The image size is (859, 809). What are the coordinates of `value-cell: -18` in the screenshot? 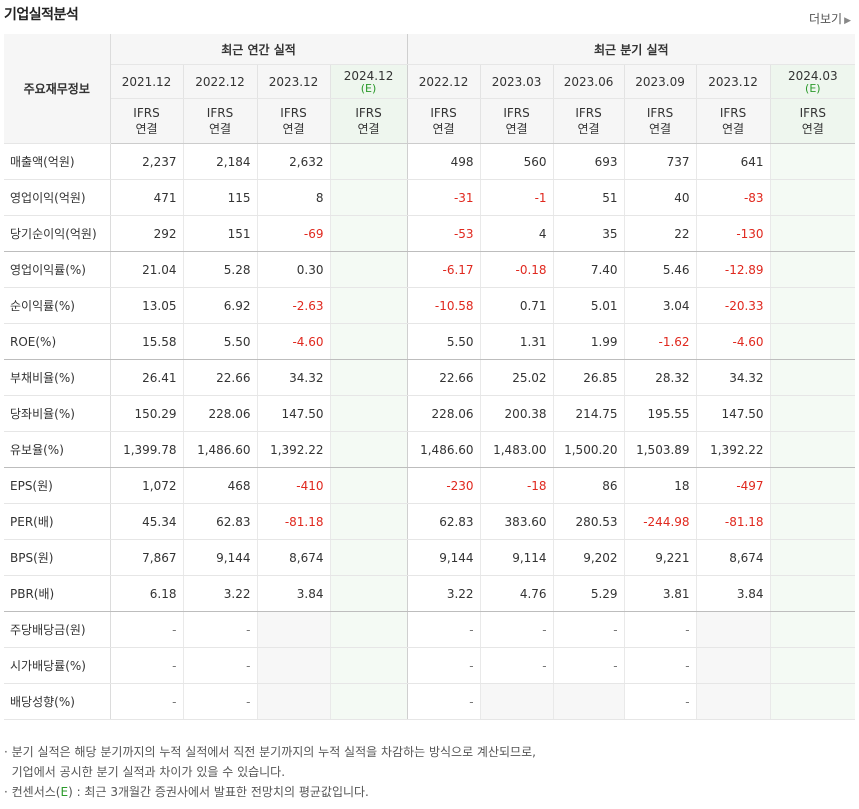 It's located at (516, 485).